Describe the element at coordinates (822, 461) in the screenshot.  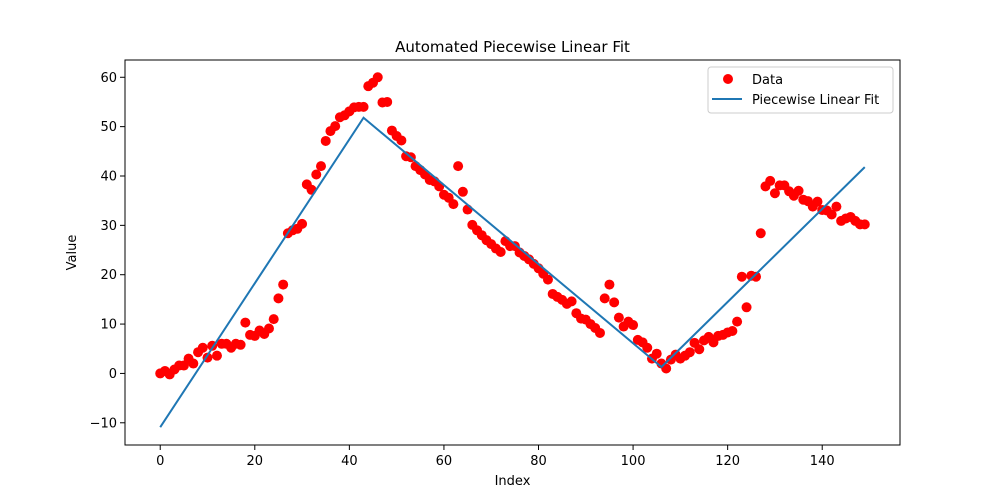
I see `x-tick-label: 140` at that location.